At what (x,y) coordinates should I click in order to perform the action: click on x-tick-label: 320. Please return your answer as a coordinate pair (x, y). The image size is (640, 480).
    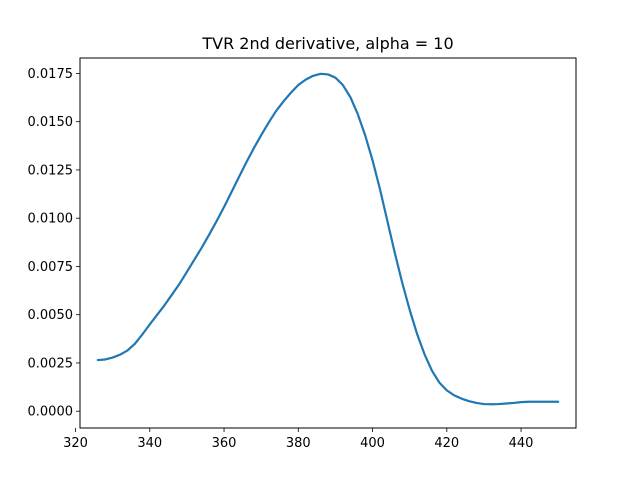
    Looking at the image, I should click on (75, 443).